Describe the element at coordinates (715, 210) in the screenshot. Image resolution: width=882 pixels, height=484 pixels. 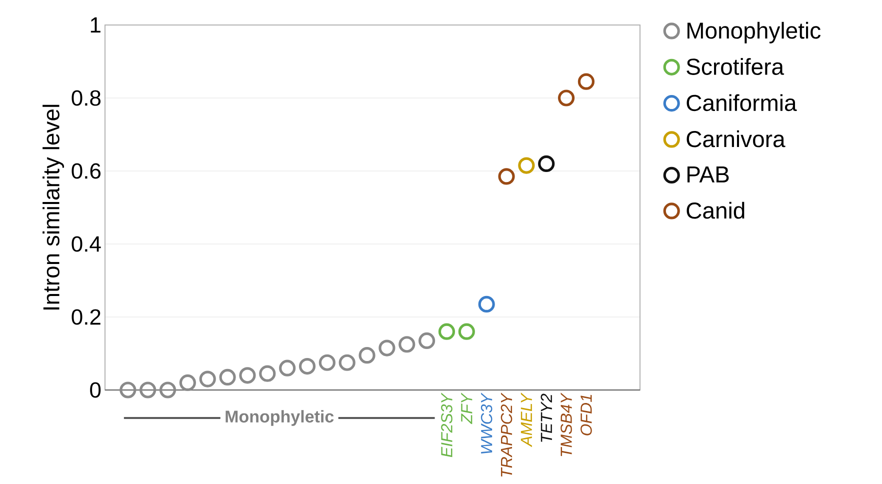
I see `legend-label: Canid` at that location.